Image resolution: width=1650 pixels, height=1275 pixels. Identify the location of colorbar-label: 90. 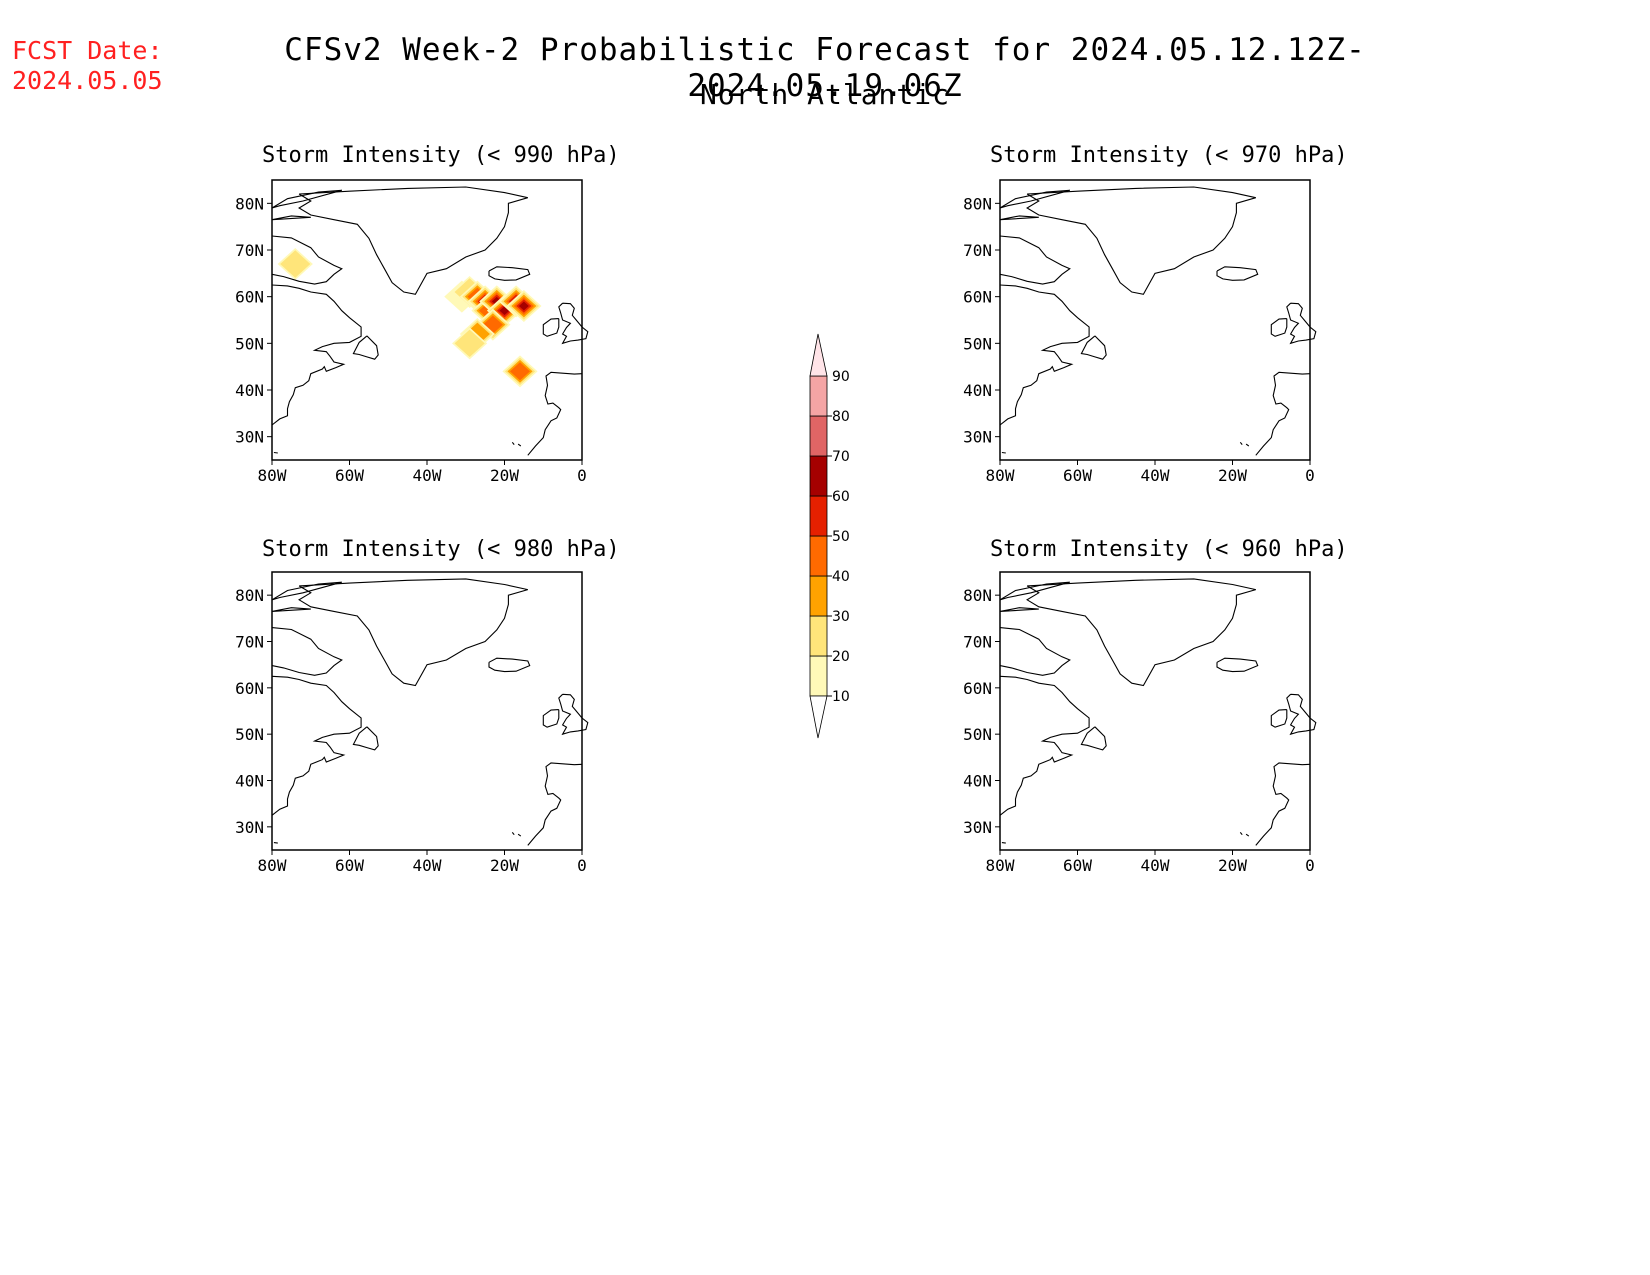
(841, 377).